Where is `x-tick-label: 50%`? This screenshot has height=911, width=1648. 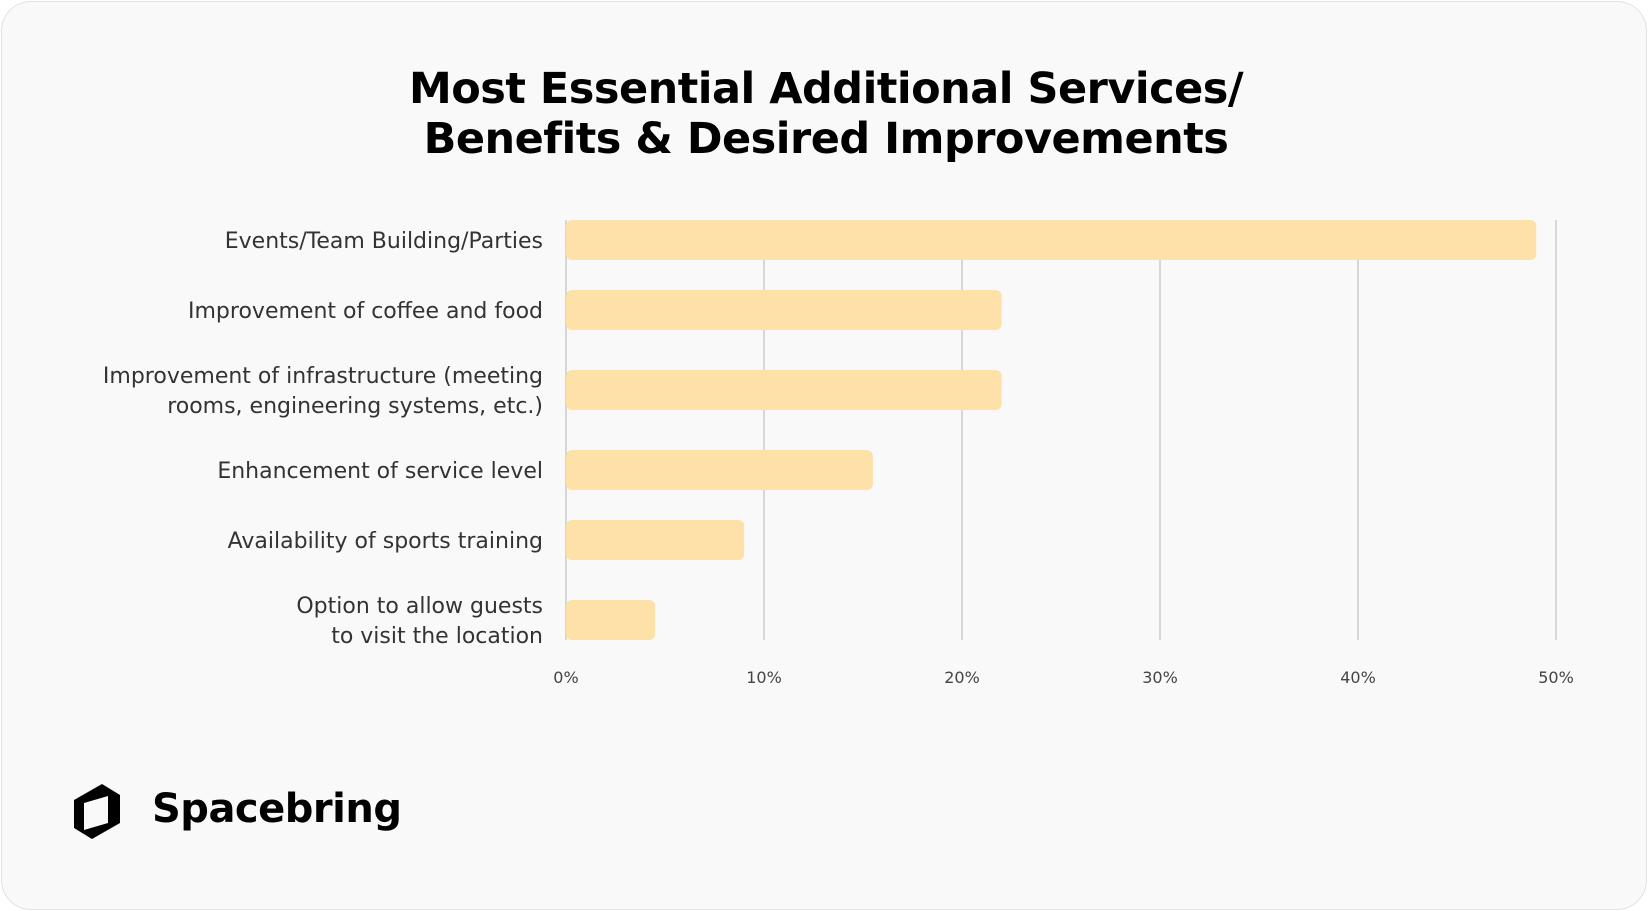 x-tick-label: 50% is located at coordinates (1556, 677).